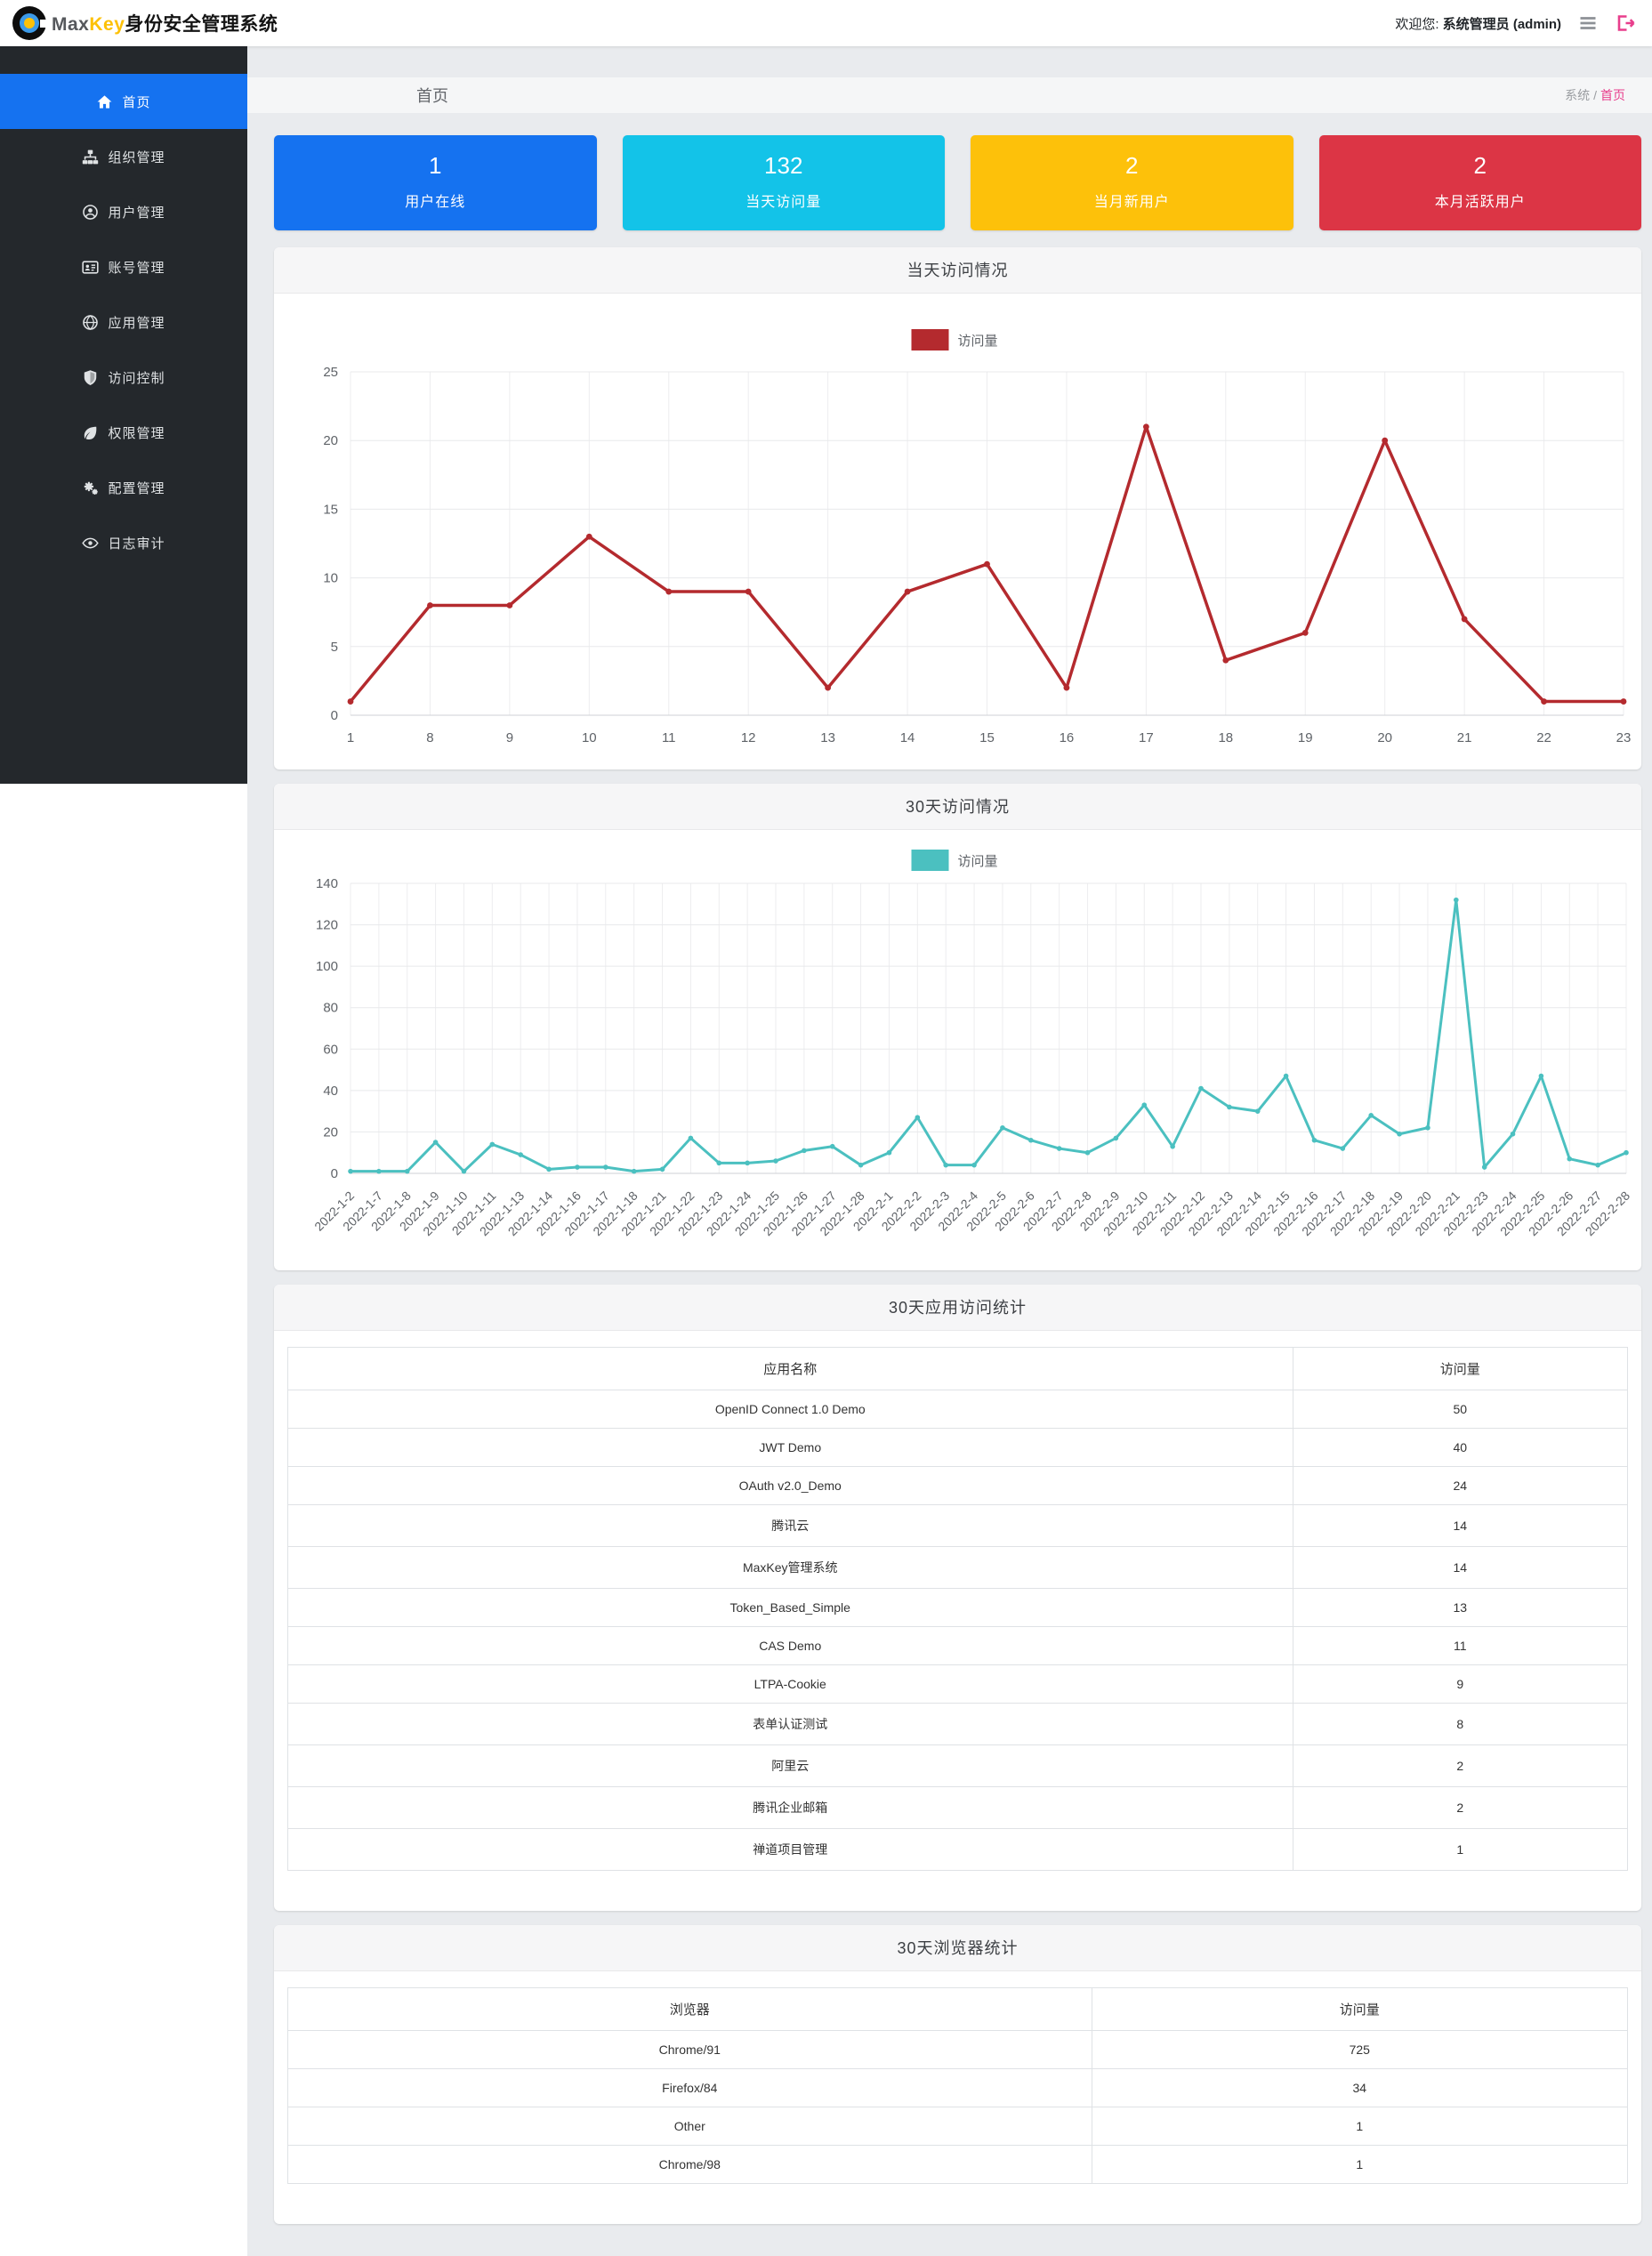 The width and height of the screenshot is (1652, 2256). What do you see at coordinates (827, 737) in the screenshot?
I see `svg-text: 13` at bounding box center [827, 737].